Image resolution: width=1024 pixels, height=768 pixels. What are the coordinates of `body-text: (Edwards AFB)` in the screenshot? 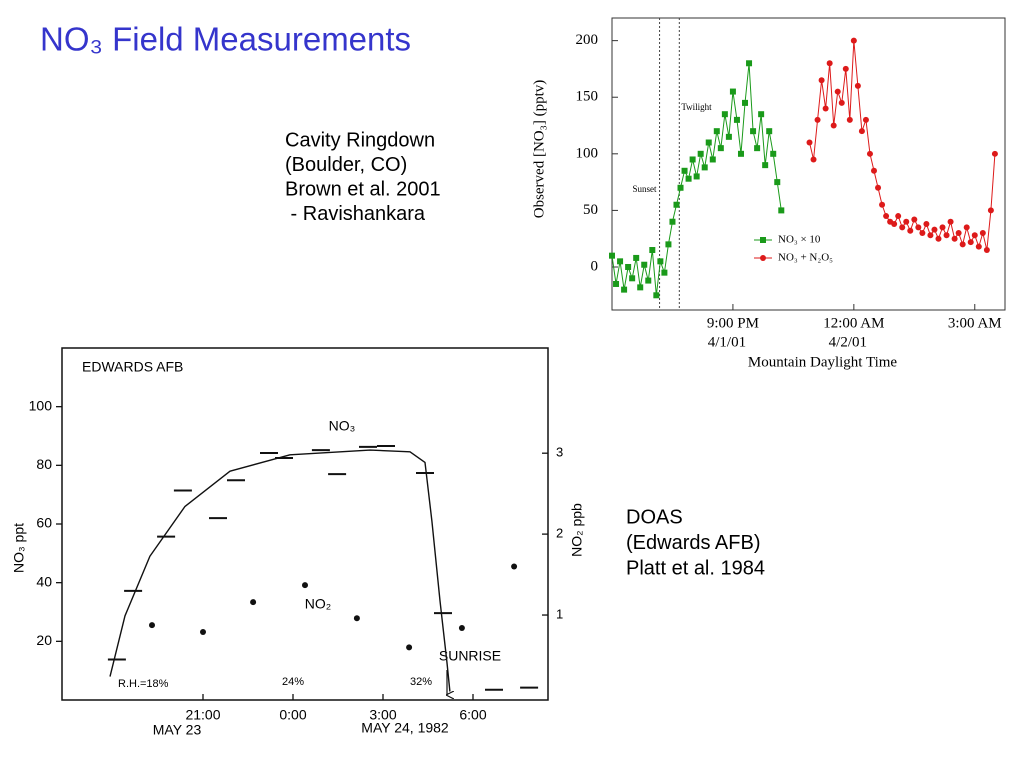 It's located at (693, 543).